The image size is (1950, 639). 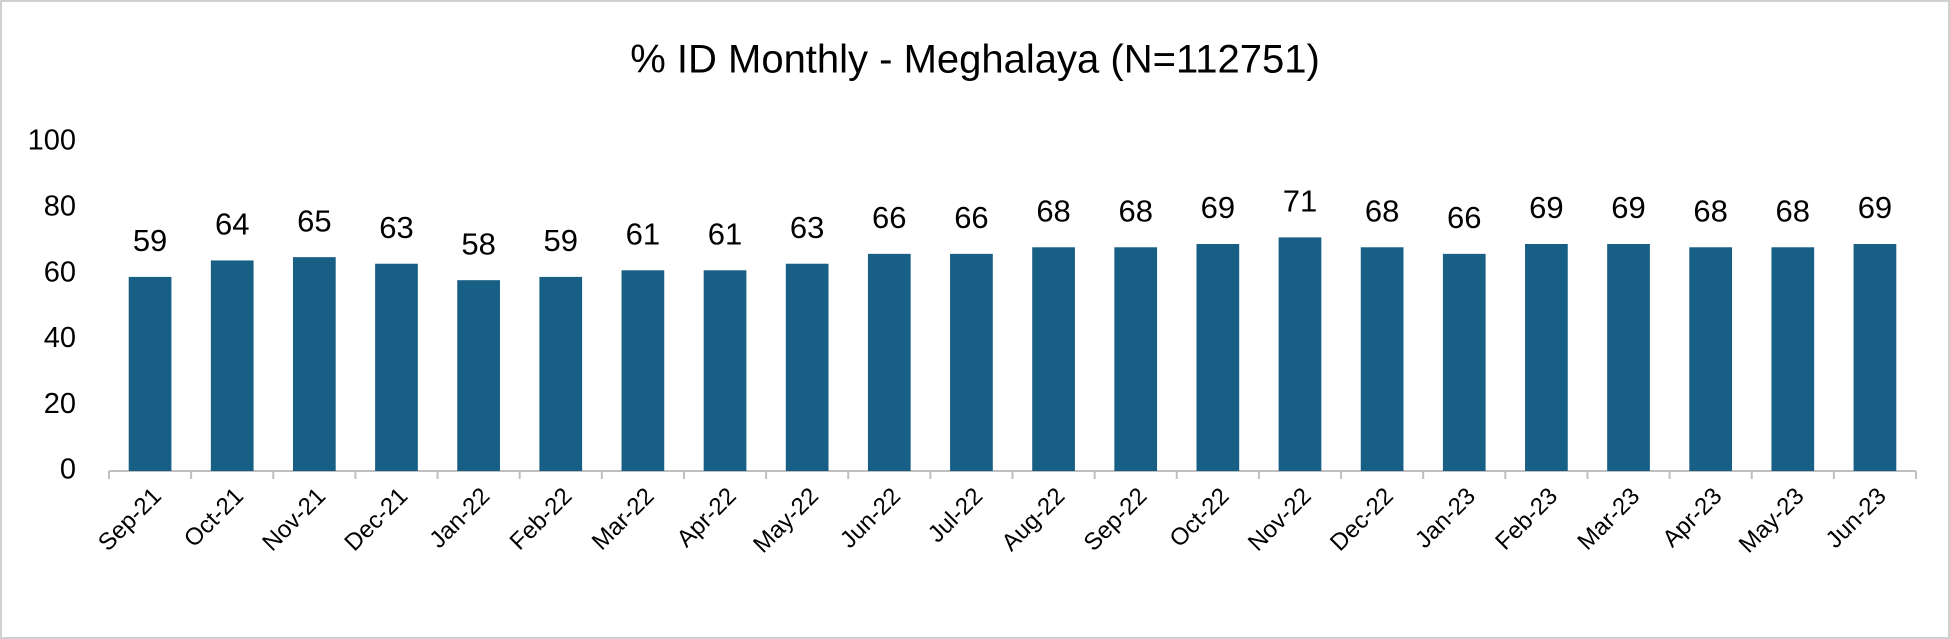 I want to click on data-label: 65, so click(x=314, y=220).